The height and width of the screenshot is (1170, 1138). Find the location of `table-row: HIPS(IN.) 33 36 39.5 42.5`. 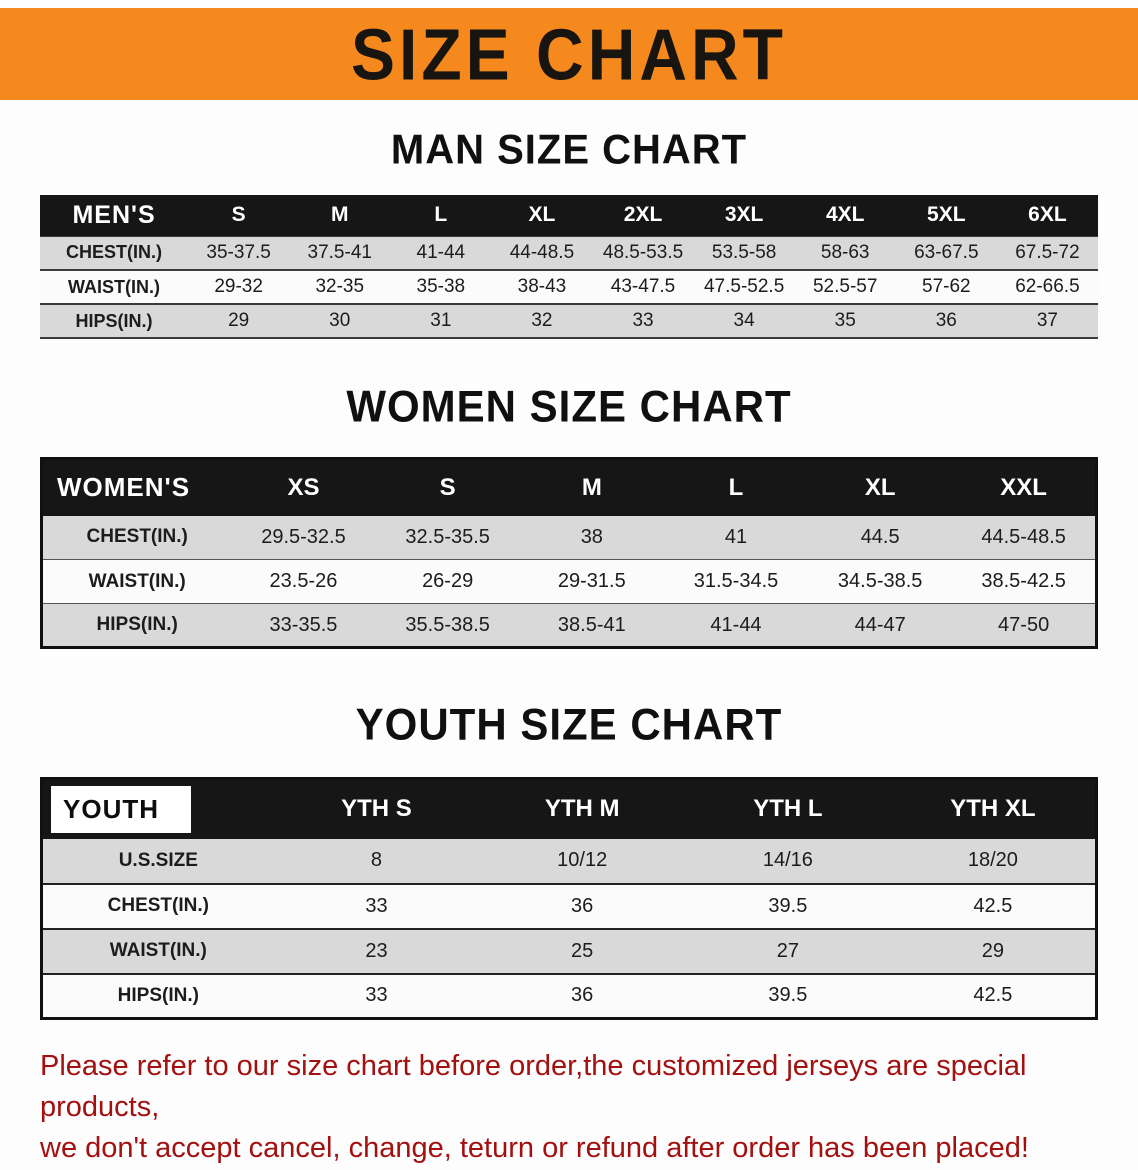

table-row: HIPS(IN.) 33 36 39.5 42.5 is located at coordinates (569, 996).